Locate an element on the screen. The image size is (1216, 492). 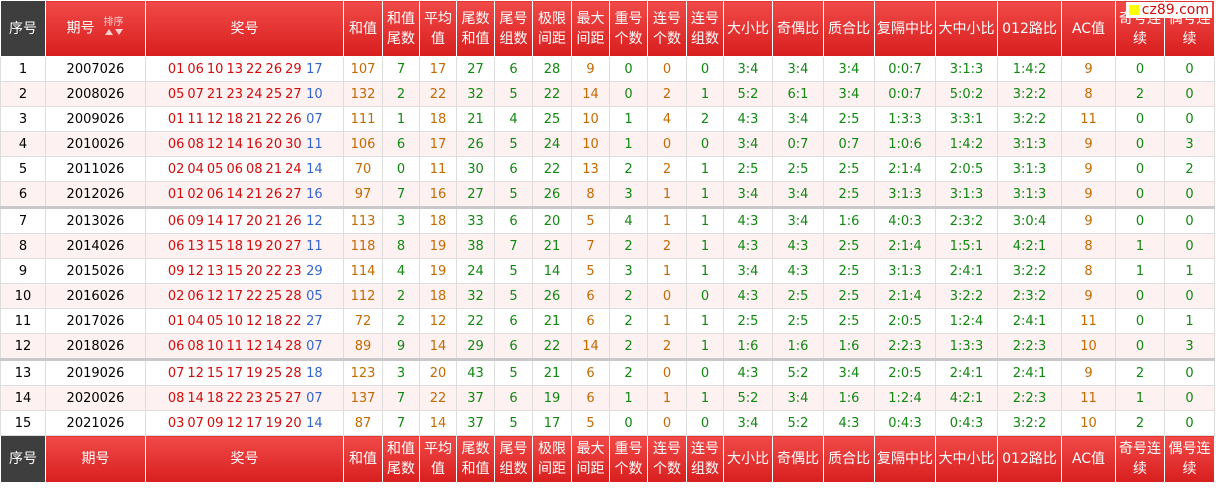
red-ball: 08 is located at coordinates (195, 144).